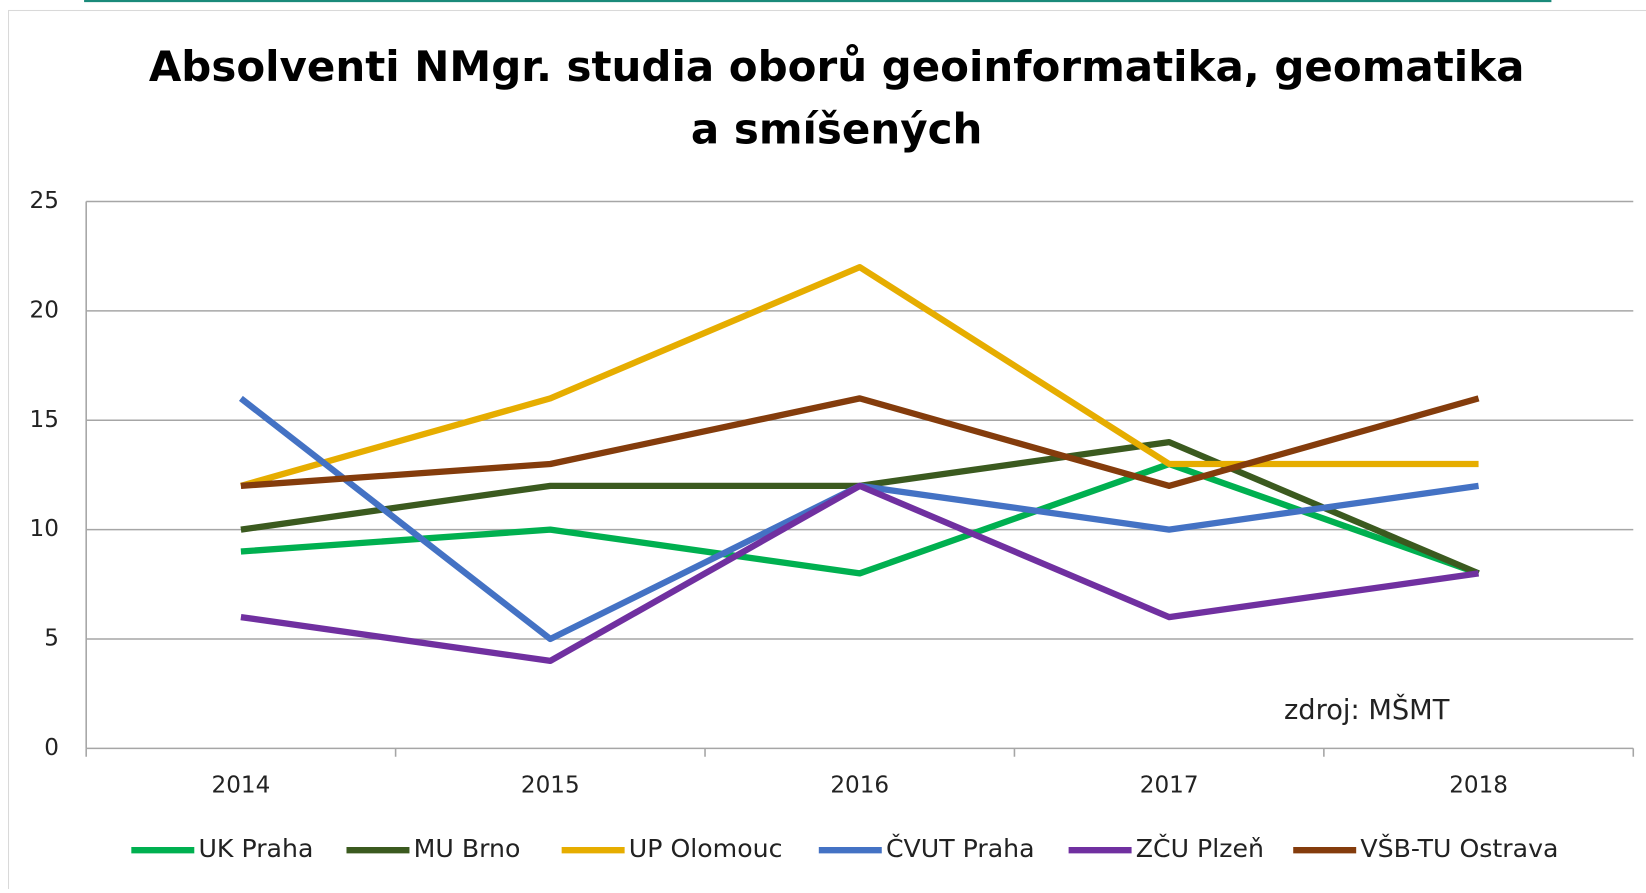 Image resolution: width=1646 pixels, height=893 pixels. Describe the element at coordinates (1459, 848) in the screenshot. I see `legend-label: VŠB-TU Ostrava` at that location.